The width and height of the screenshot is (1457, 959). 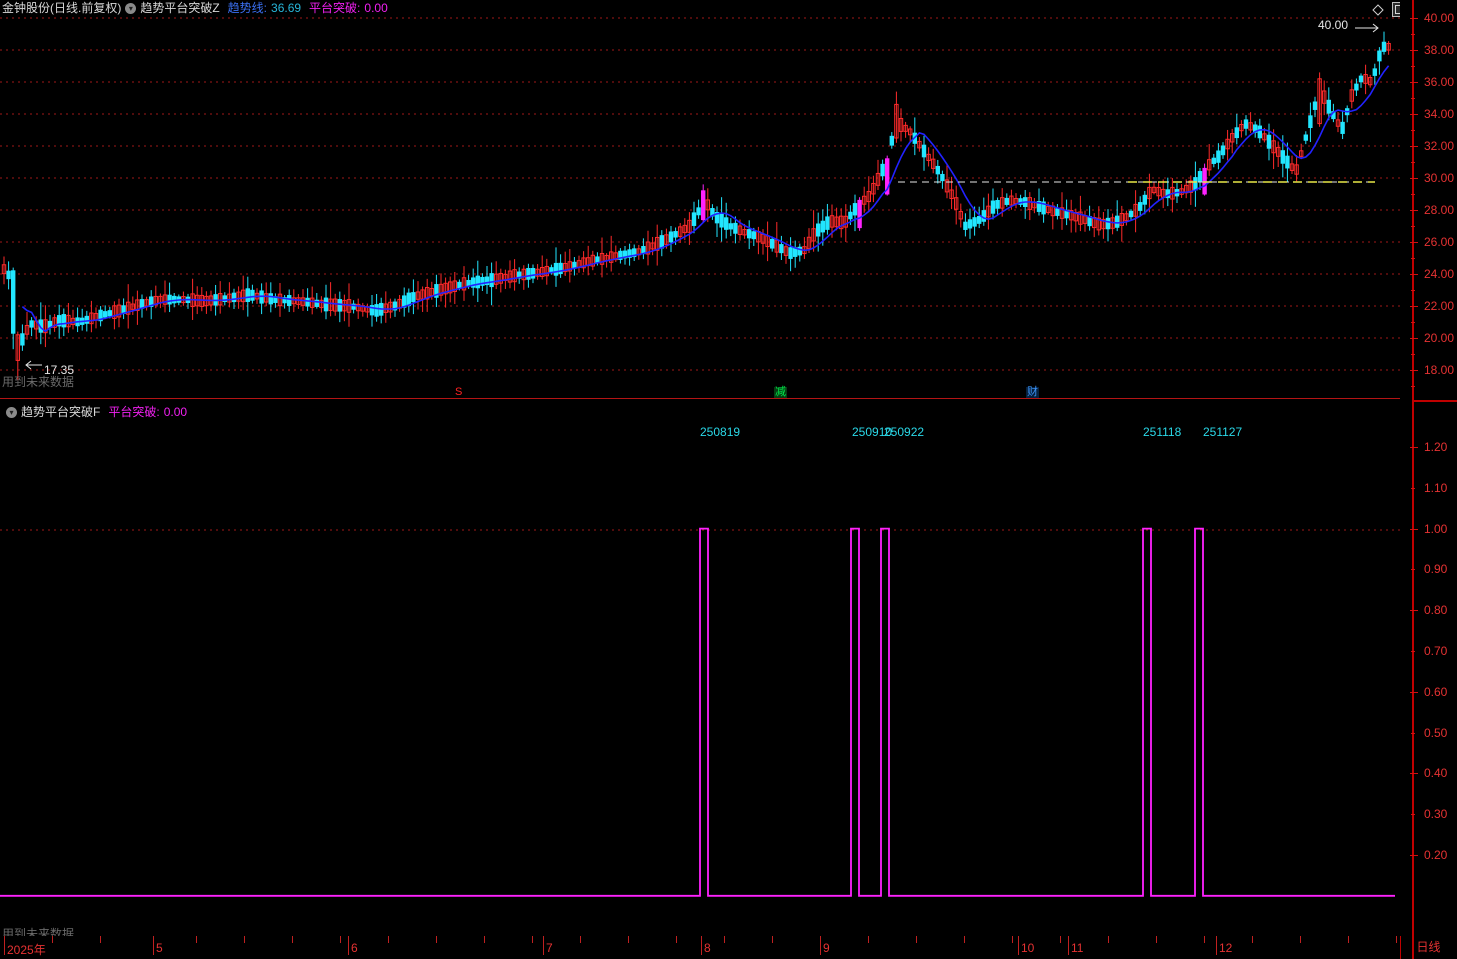 I want to click on future-data-watermark-main: 用到未来数据, so click(x=38, y=382).